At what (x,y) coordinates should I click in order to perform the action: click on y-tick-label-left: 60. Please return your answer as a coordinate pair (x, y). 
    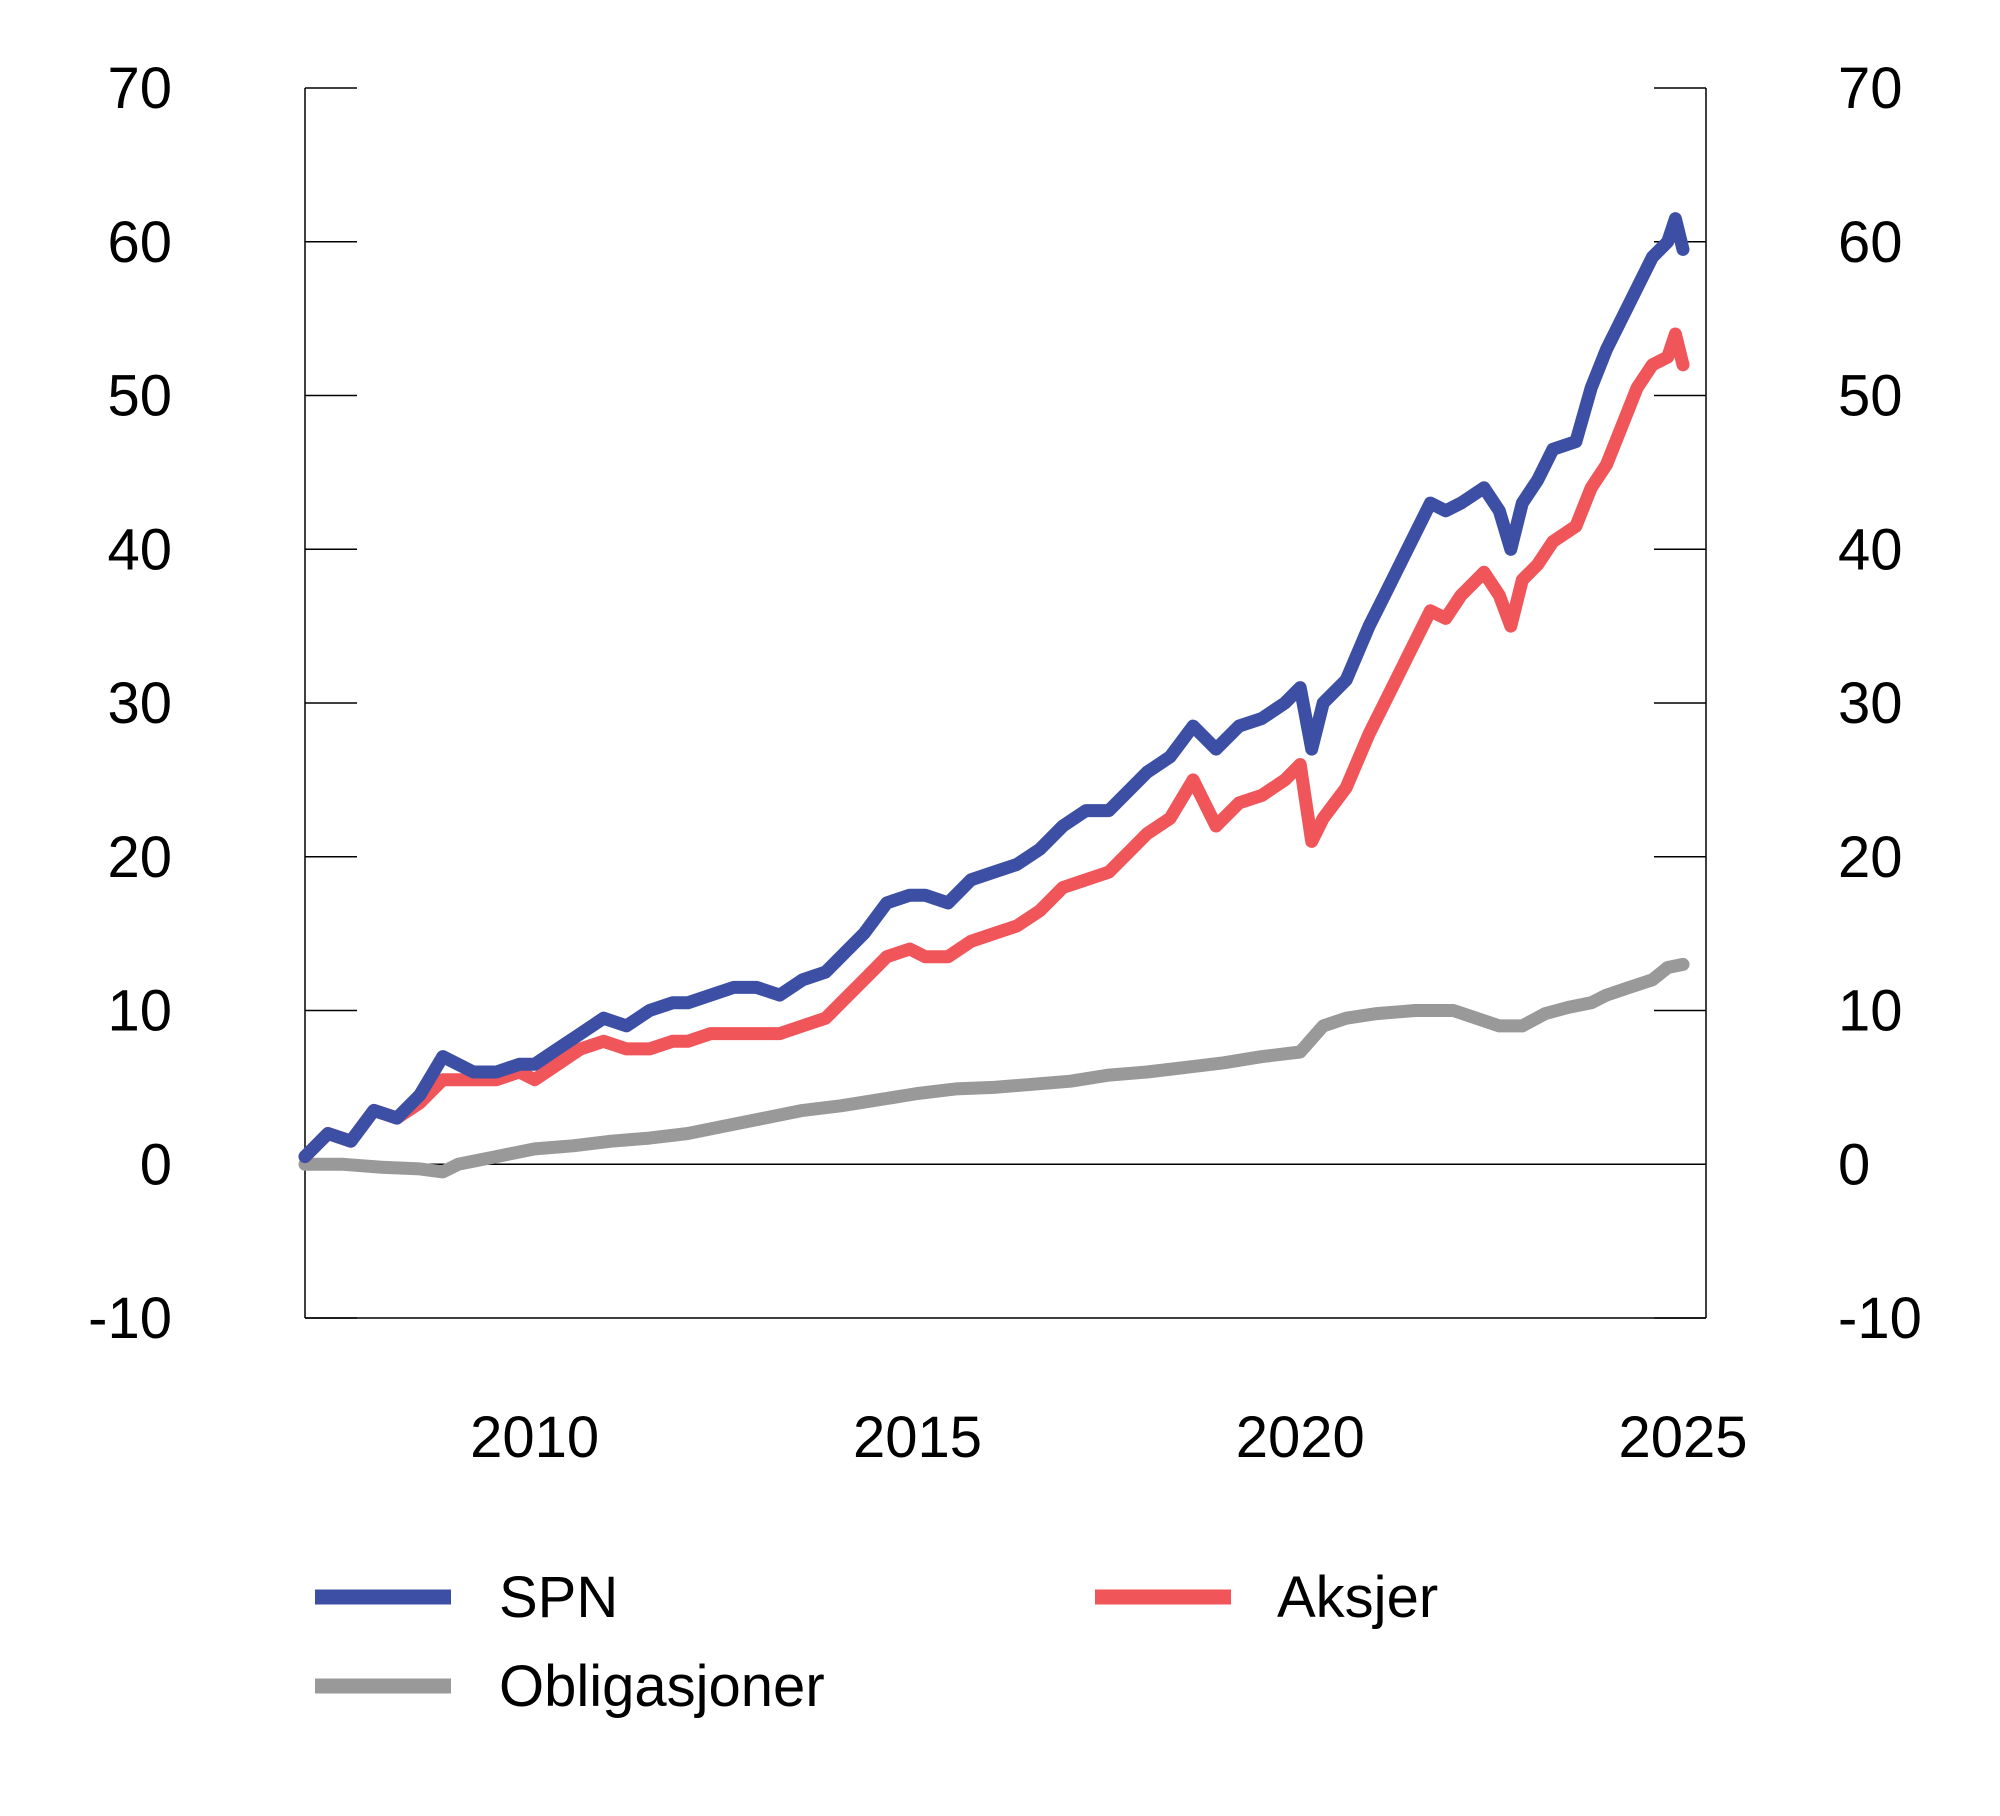
    Looking at the image, I should click on (139, 242).